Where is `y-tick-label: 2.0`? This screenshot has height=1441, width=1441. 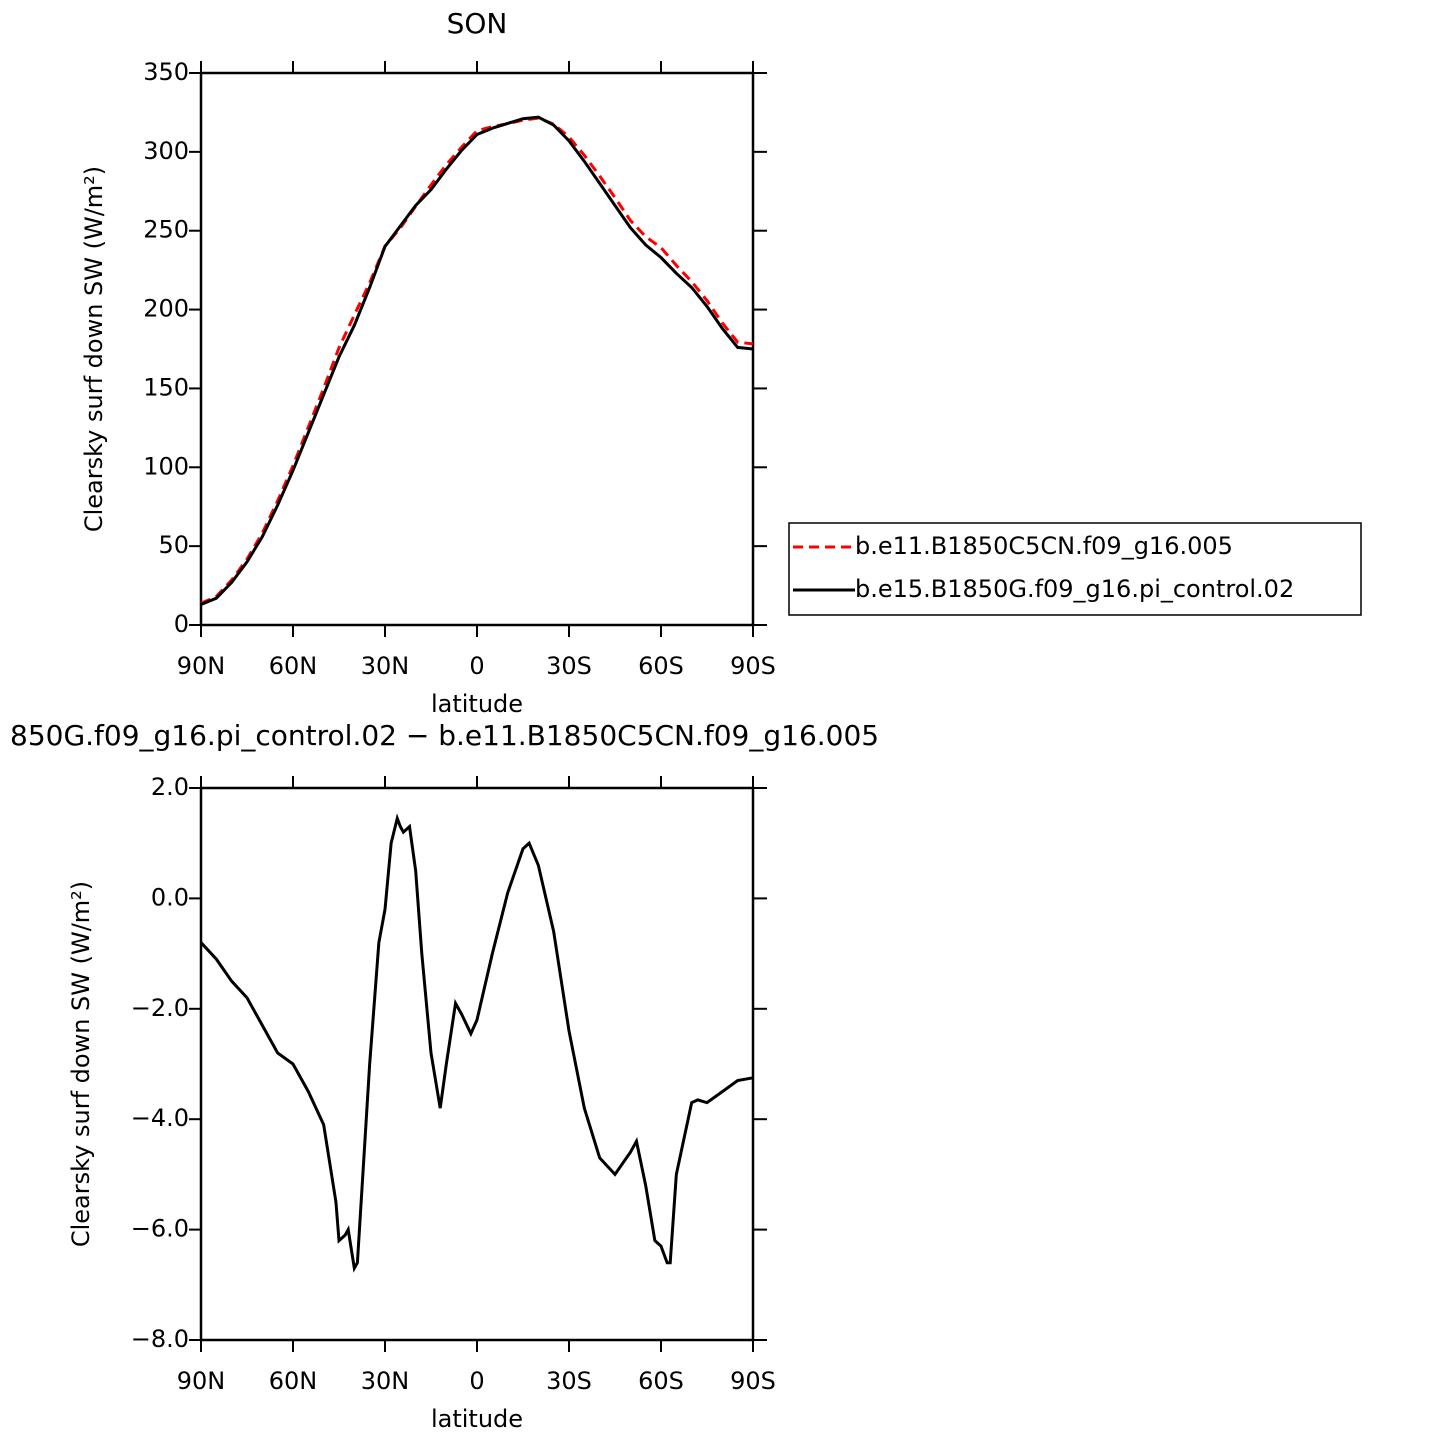
y-tick-label: 2.0 is located at coordinates (170, 787).